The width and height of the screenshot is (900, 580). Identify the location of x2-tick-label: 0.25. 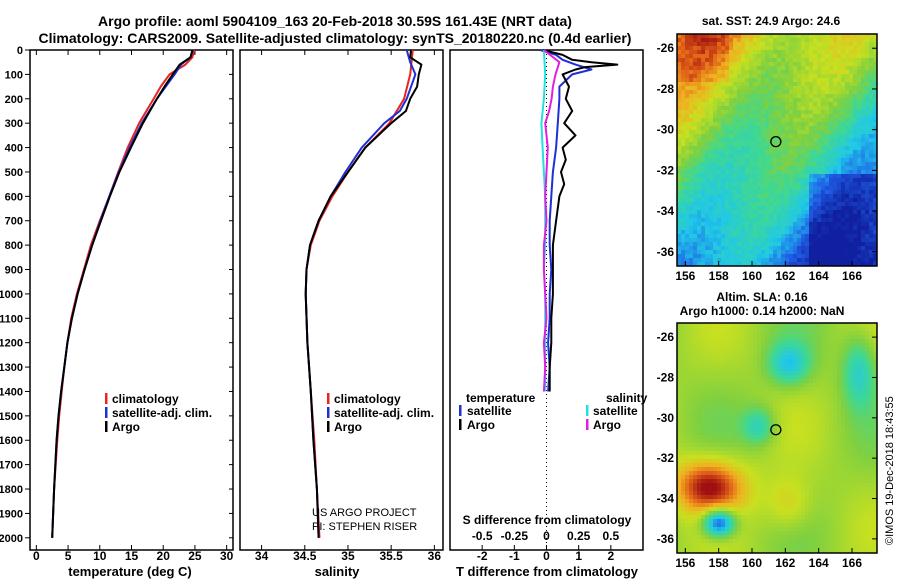
(579, 536).